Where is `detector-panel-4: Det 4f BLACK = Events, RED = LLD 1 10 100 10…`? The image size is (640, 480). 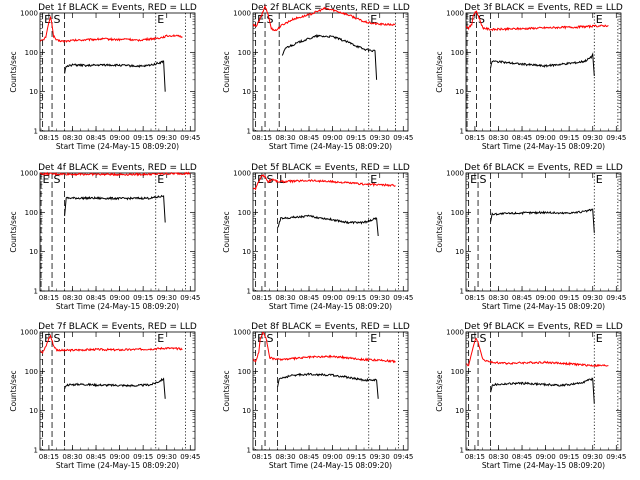
detector-panel-4: Det 4f BLACK = Events, RED = LLD 1 10 100 10… is located at coordinates (104, 237).